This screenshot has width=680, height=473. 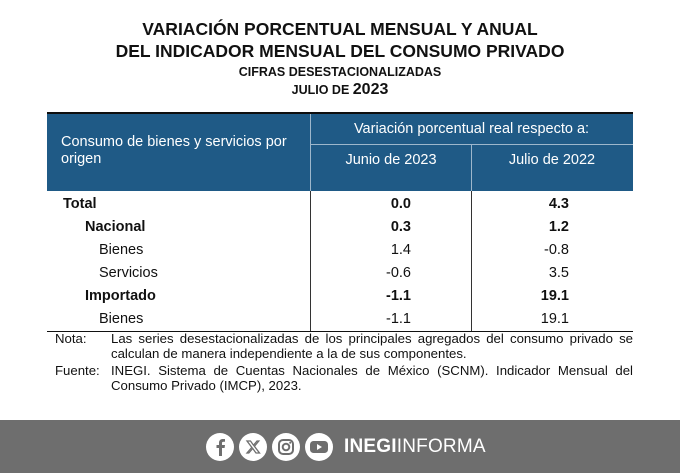 I want to click on table-row: Servicios -0.6 3.5, so click(x=340, y=273).